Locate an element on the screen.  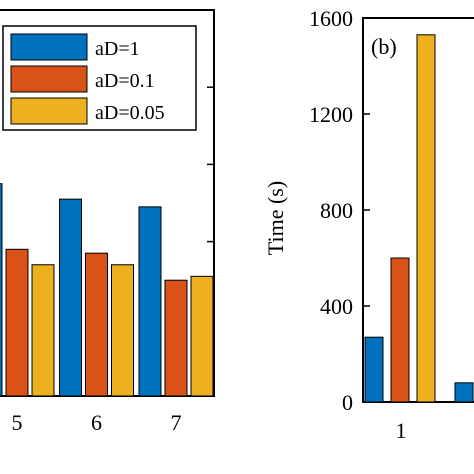
panel-b-y-tick-label-4: 1600 is located at coordinates (331, 18).